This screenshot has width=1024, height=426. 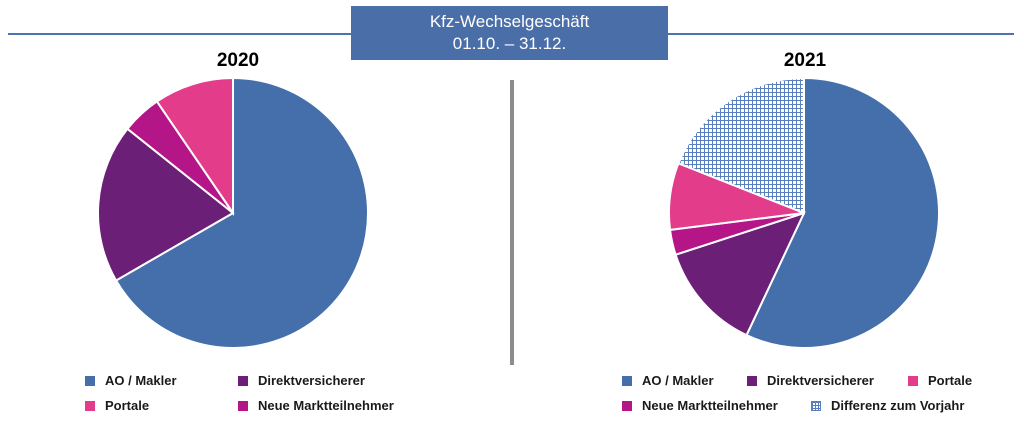 What do you see at coordinates (512, 222) in the screenshot?
I see `chart-divider` at bounding box center [512, 222].